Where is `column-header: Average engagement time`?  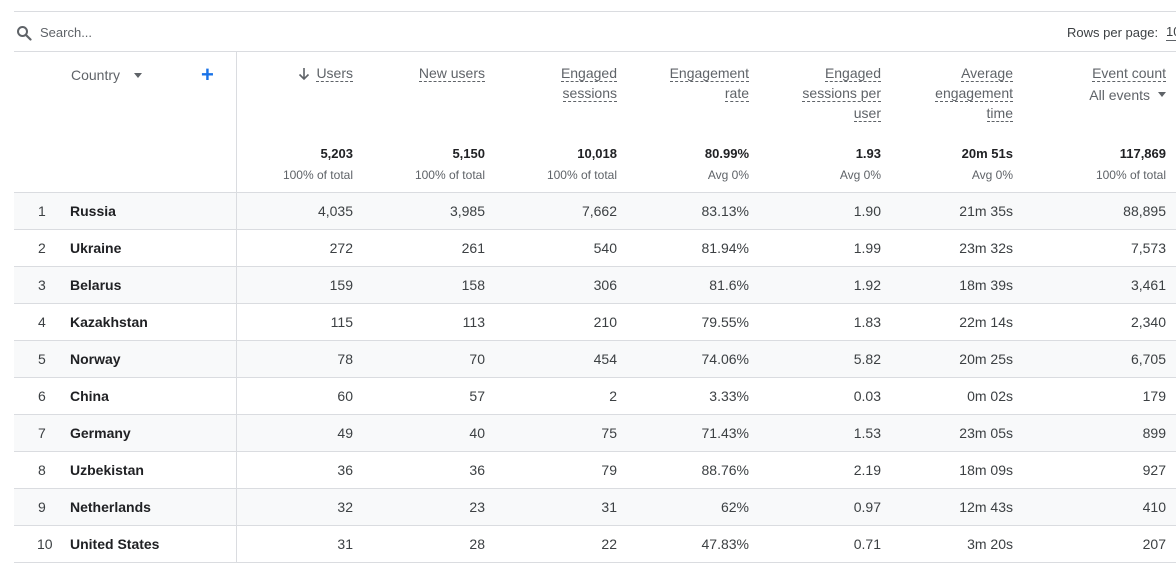 column-header: Average engagement time is located at coordinates (950, 93).